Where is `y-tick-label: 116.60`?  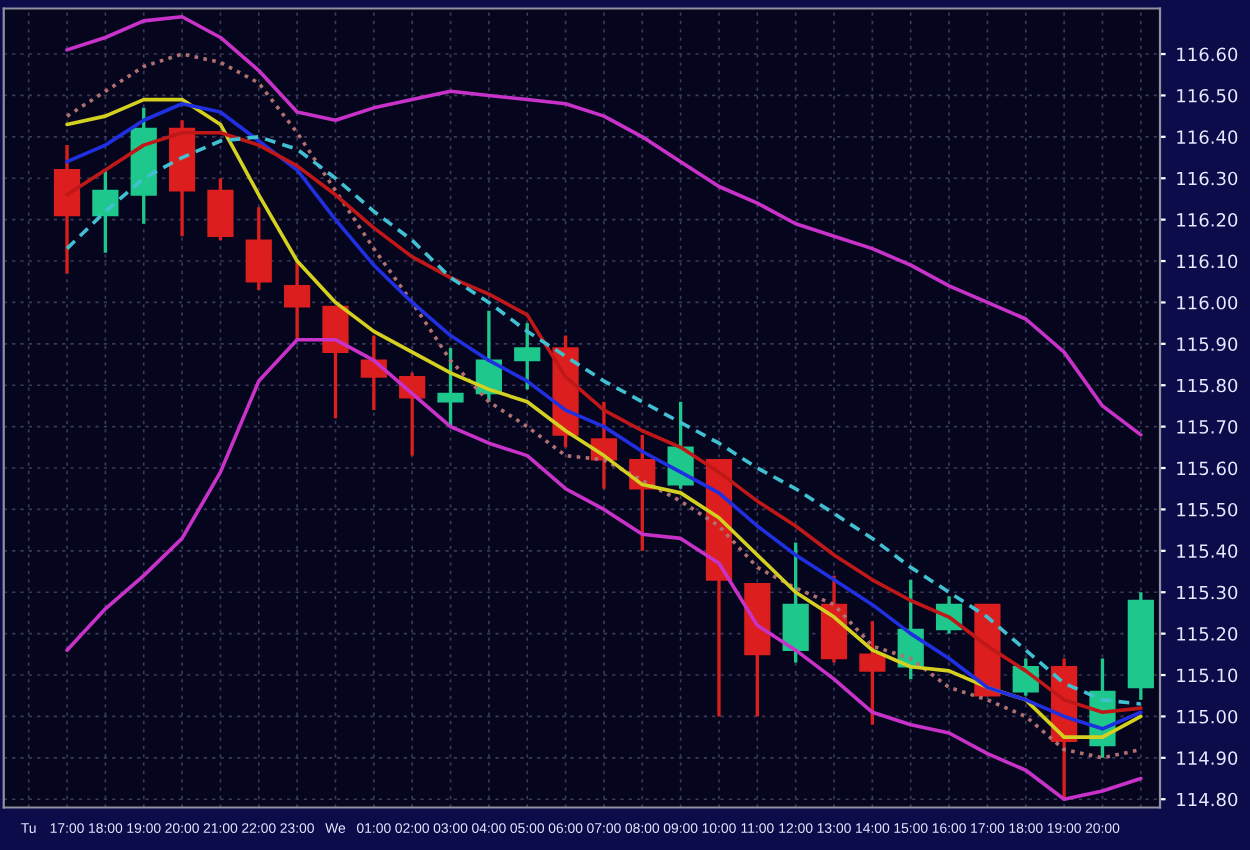
y-tick-label: 116.60 is located at coordinates (1207, 54).